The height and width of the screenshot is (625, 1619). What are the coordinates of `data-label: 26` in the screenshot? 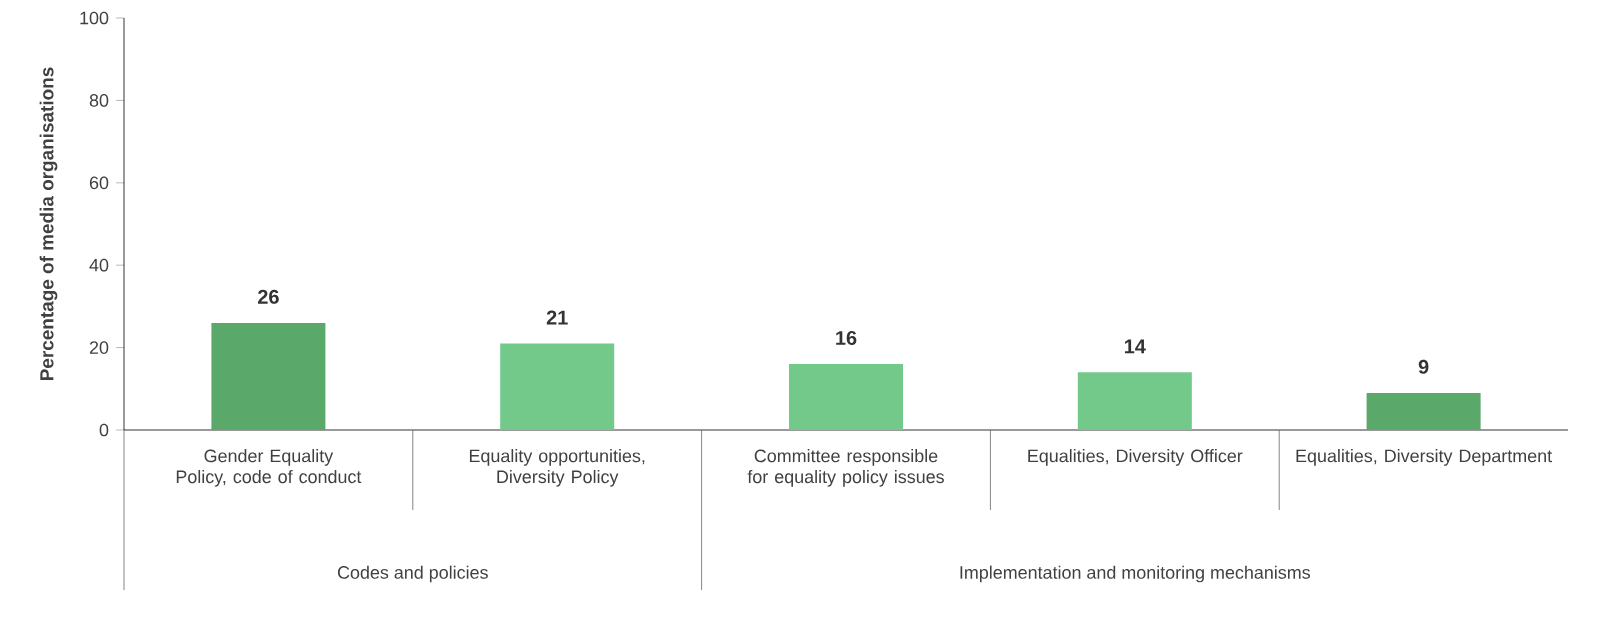 It's located at (268, 296).